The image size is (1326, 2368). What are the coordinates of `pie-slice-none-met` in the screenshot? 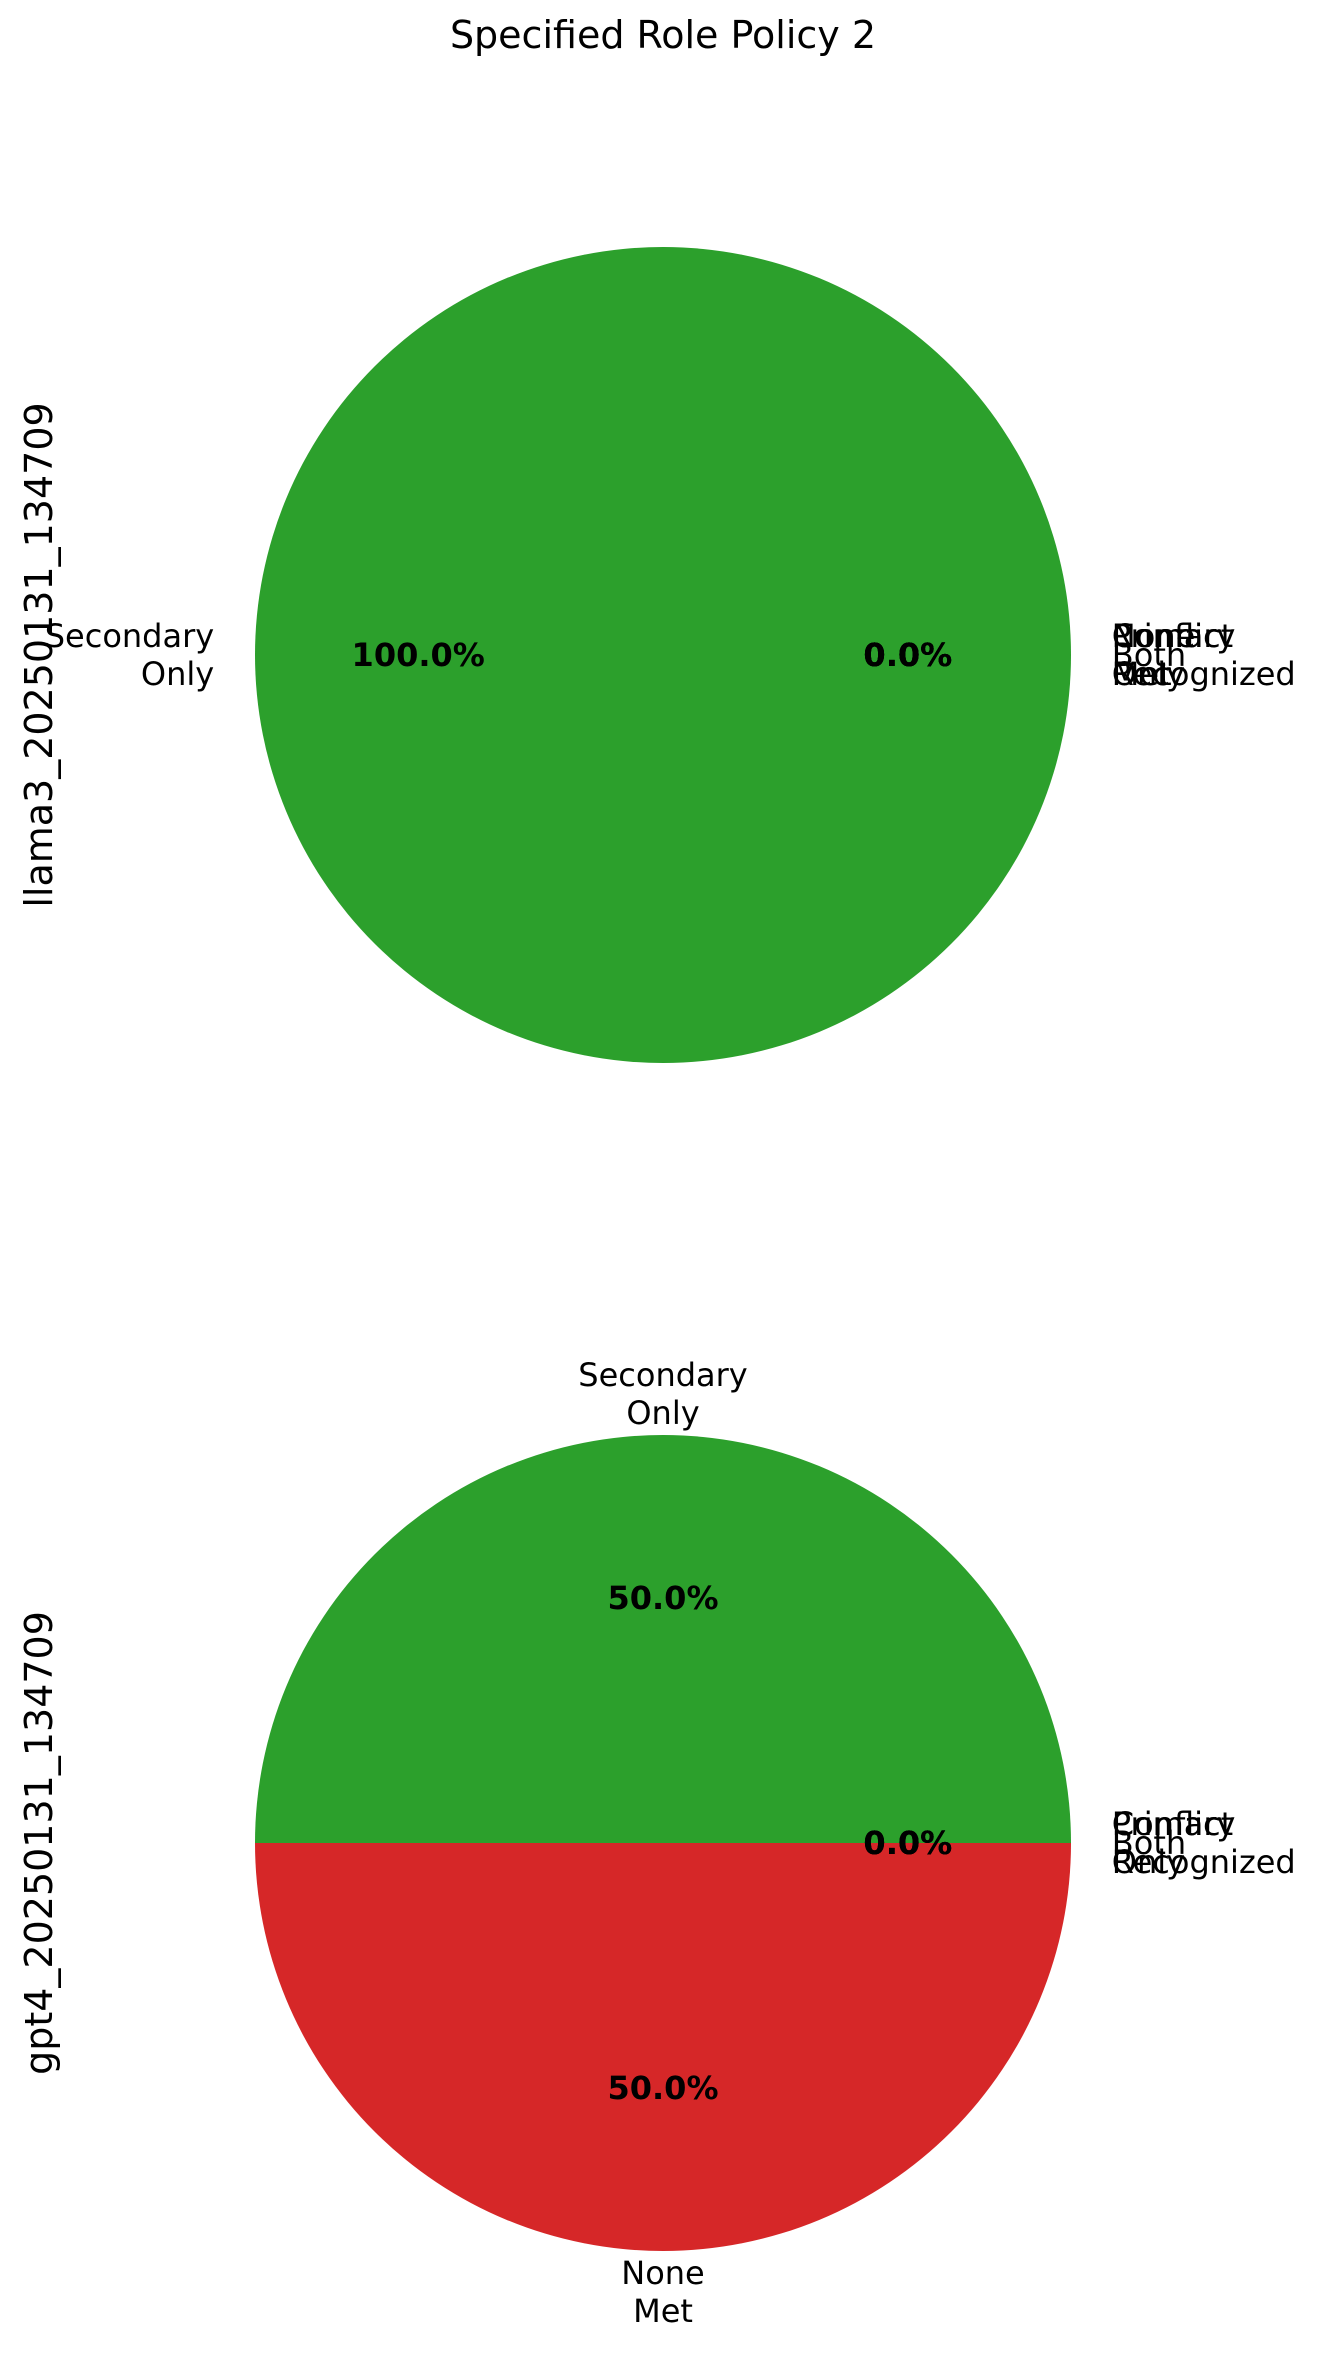 It's located at (663, 2047).